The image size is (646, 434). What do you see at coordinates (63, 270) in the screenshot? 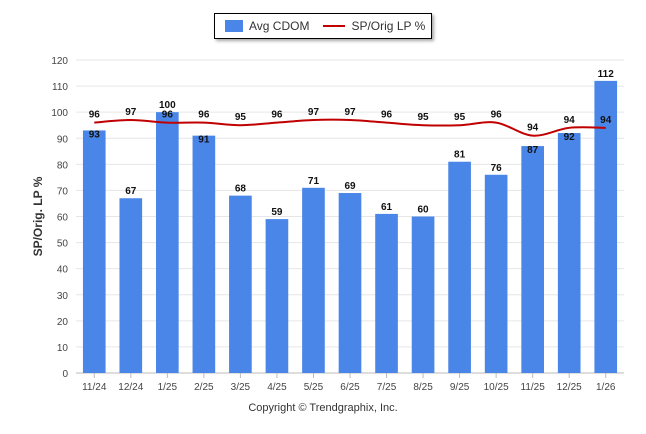
I see `y-tick-label: 40` at bounding box center [63, 270].